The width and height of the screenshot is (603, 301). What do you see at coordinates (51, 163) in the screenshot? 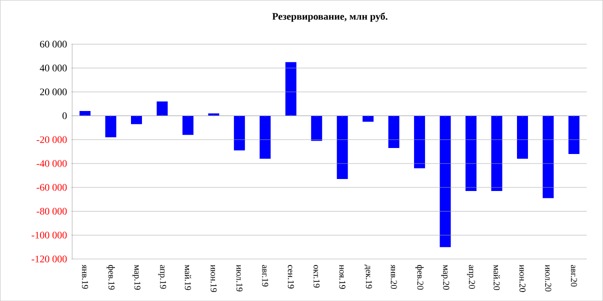
I see `y-tick-label: -40 000` at bounding box center [51, 163].